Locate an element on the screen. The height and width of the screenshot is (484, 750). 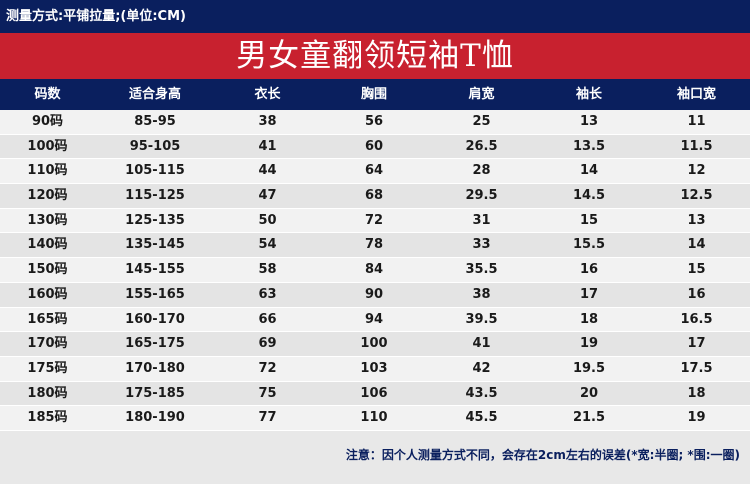
table-cell: 130码 is located at coordinates (47, 220).